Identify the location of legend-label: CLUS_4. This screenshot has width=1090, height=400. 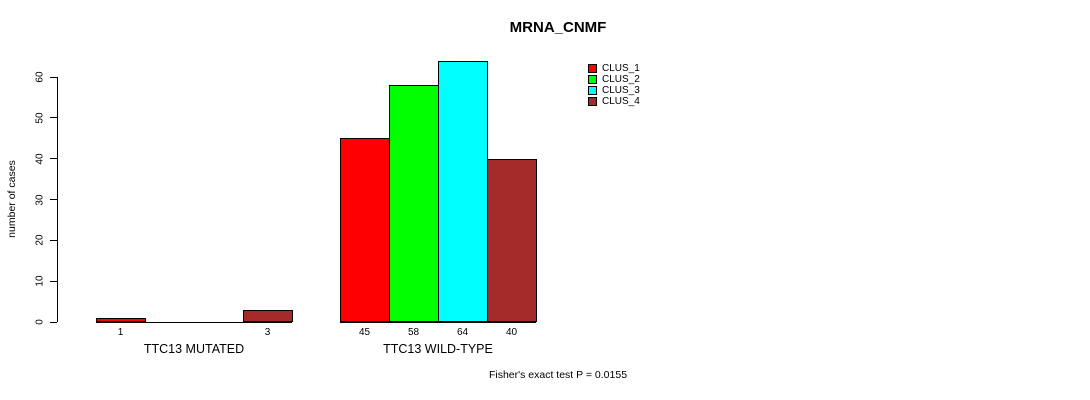
(621, 101).